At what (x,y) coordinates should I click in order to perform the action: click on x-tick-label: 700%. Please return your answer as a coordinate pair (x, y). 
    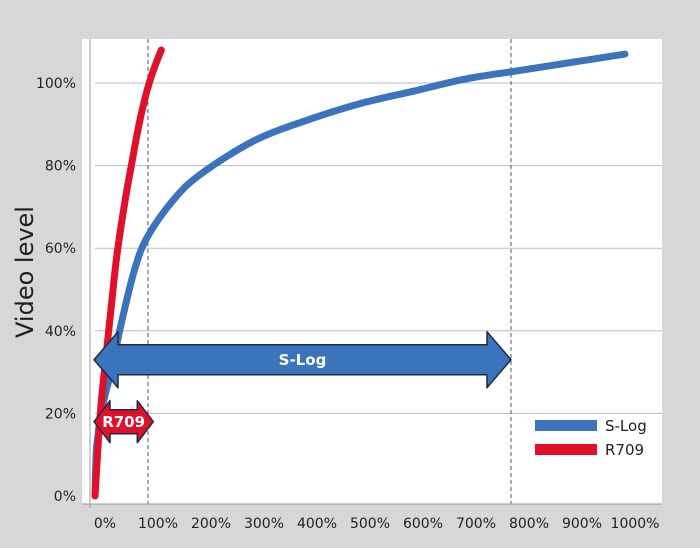
    Looking at the image, I should click on (476, 524).